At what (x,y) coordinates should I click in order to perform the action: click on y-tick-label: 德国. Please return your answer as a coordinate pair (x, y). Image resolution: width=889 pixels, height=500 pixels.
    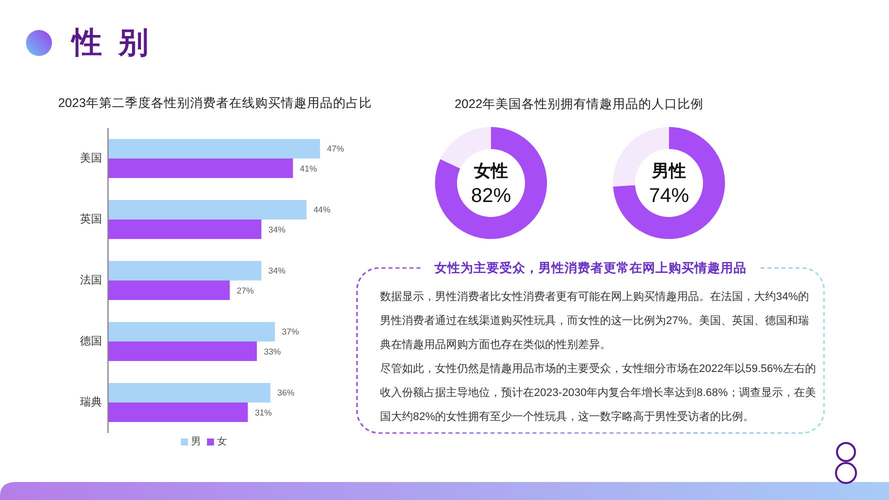
    Looking at the image, I should click on (91, 342).